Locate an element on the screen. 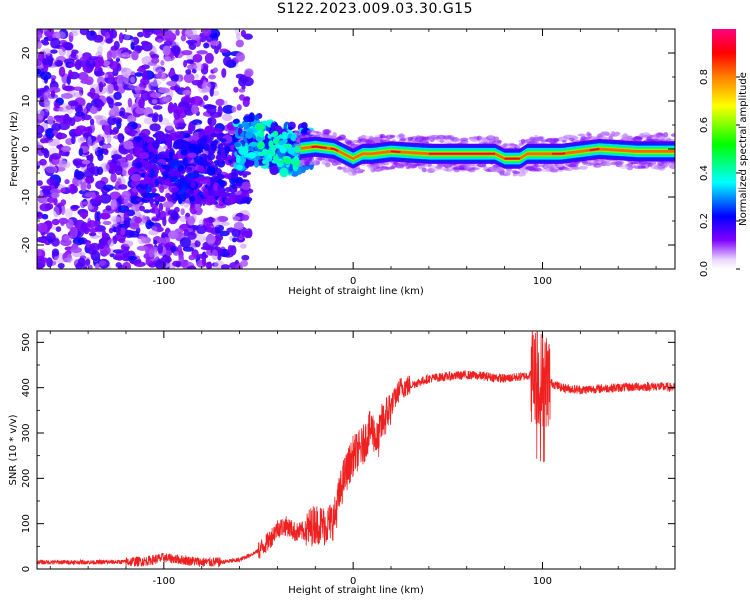  y-tick-label: -10 is located at coordinates (26, 197).